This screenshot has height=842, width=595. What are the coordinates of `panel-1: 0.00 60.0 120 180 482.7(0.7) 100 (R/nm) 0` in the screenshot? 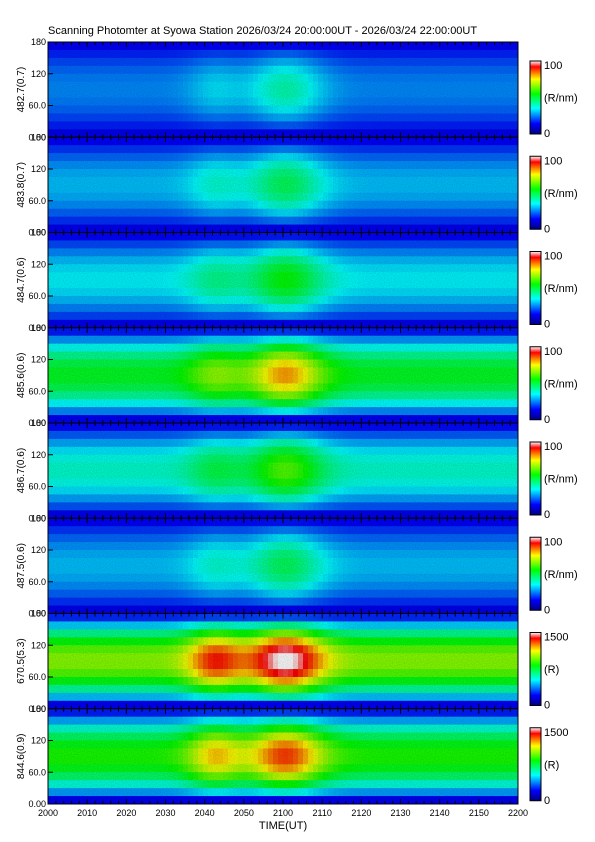 It's located at (297, 89).